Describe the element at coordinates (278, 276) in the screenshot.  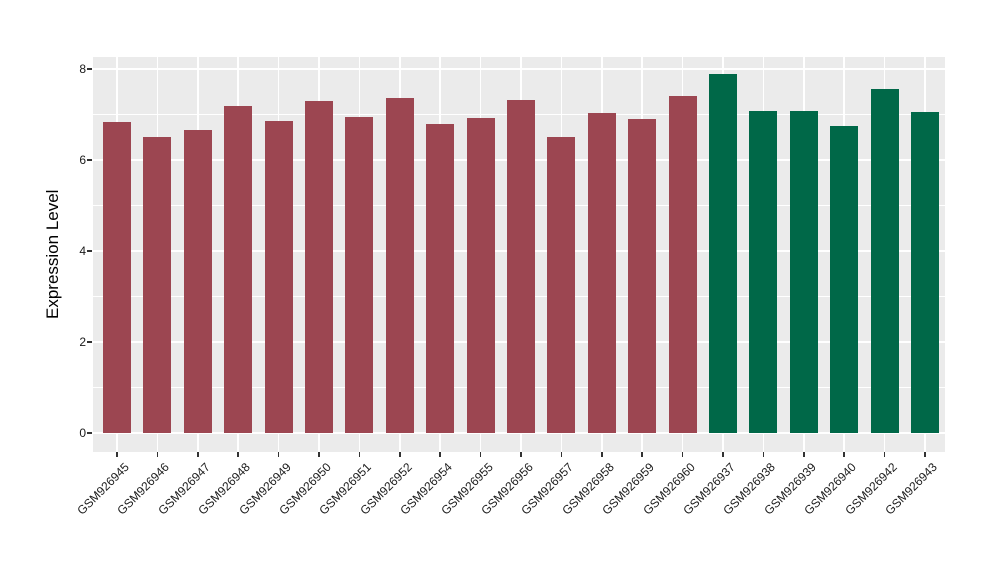
I see `bar-GSM926949` at that location.